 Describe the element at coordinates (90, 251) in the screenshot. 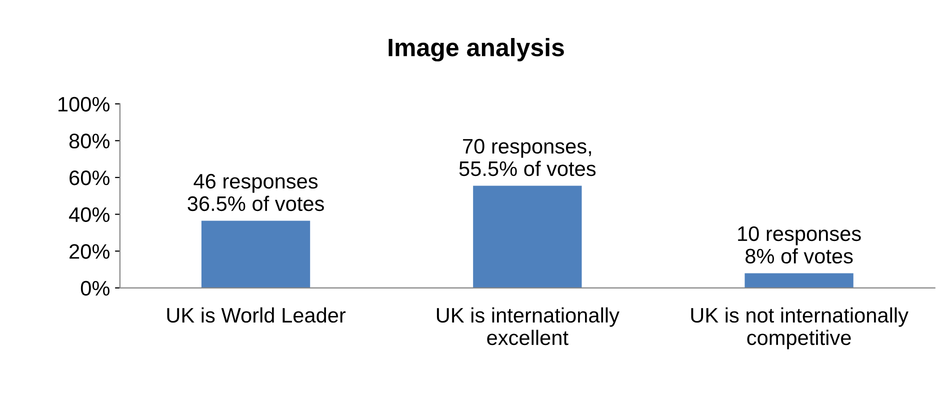

I see `y-tick-label: 20%` at that location.